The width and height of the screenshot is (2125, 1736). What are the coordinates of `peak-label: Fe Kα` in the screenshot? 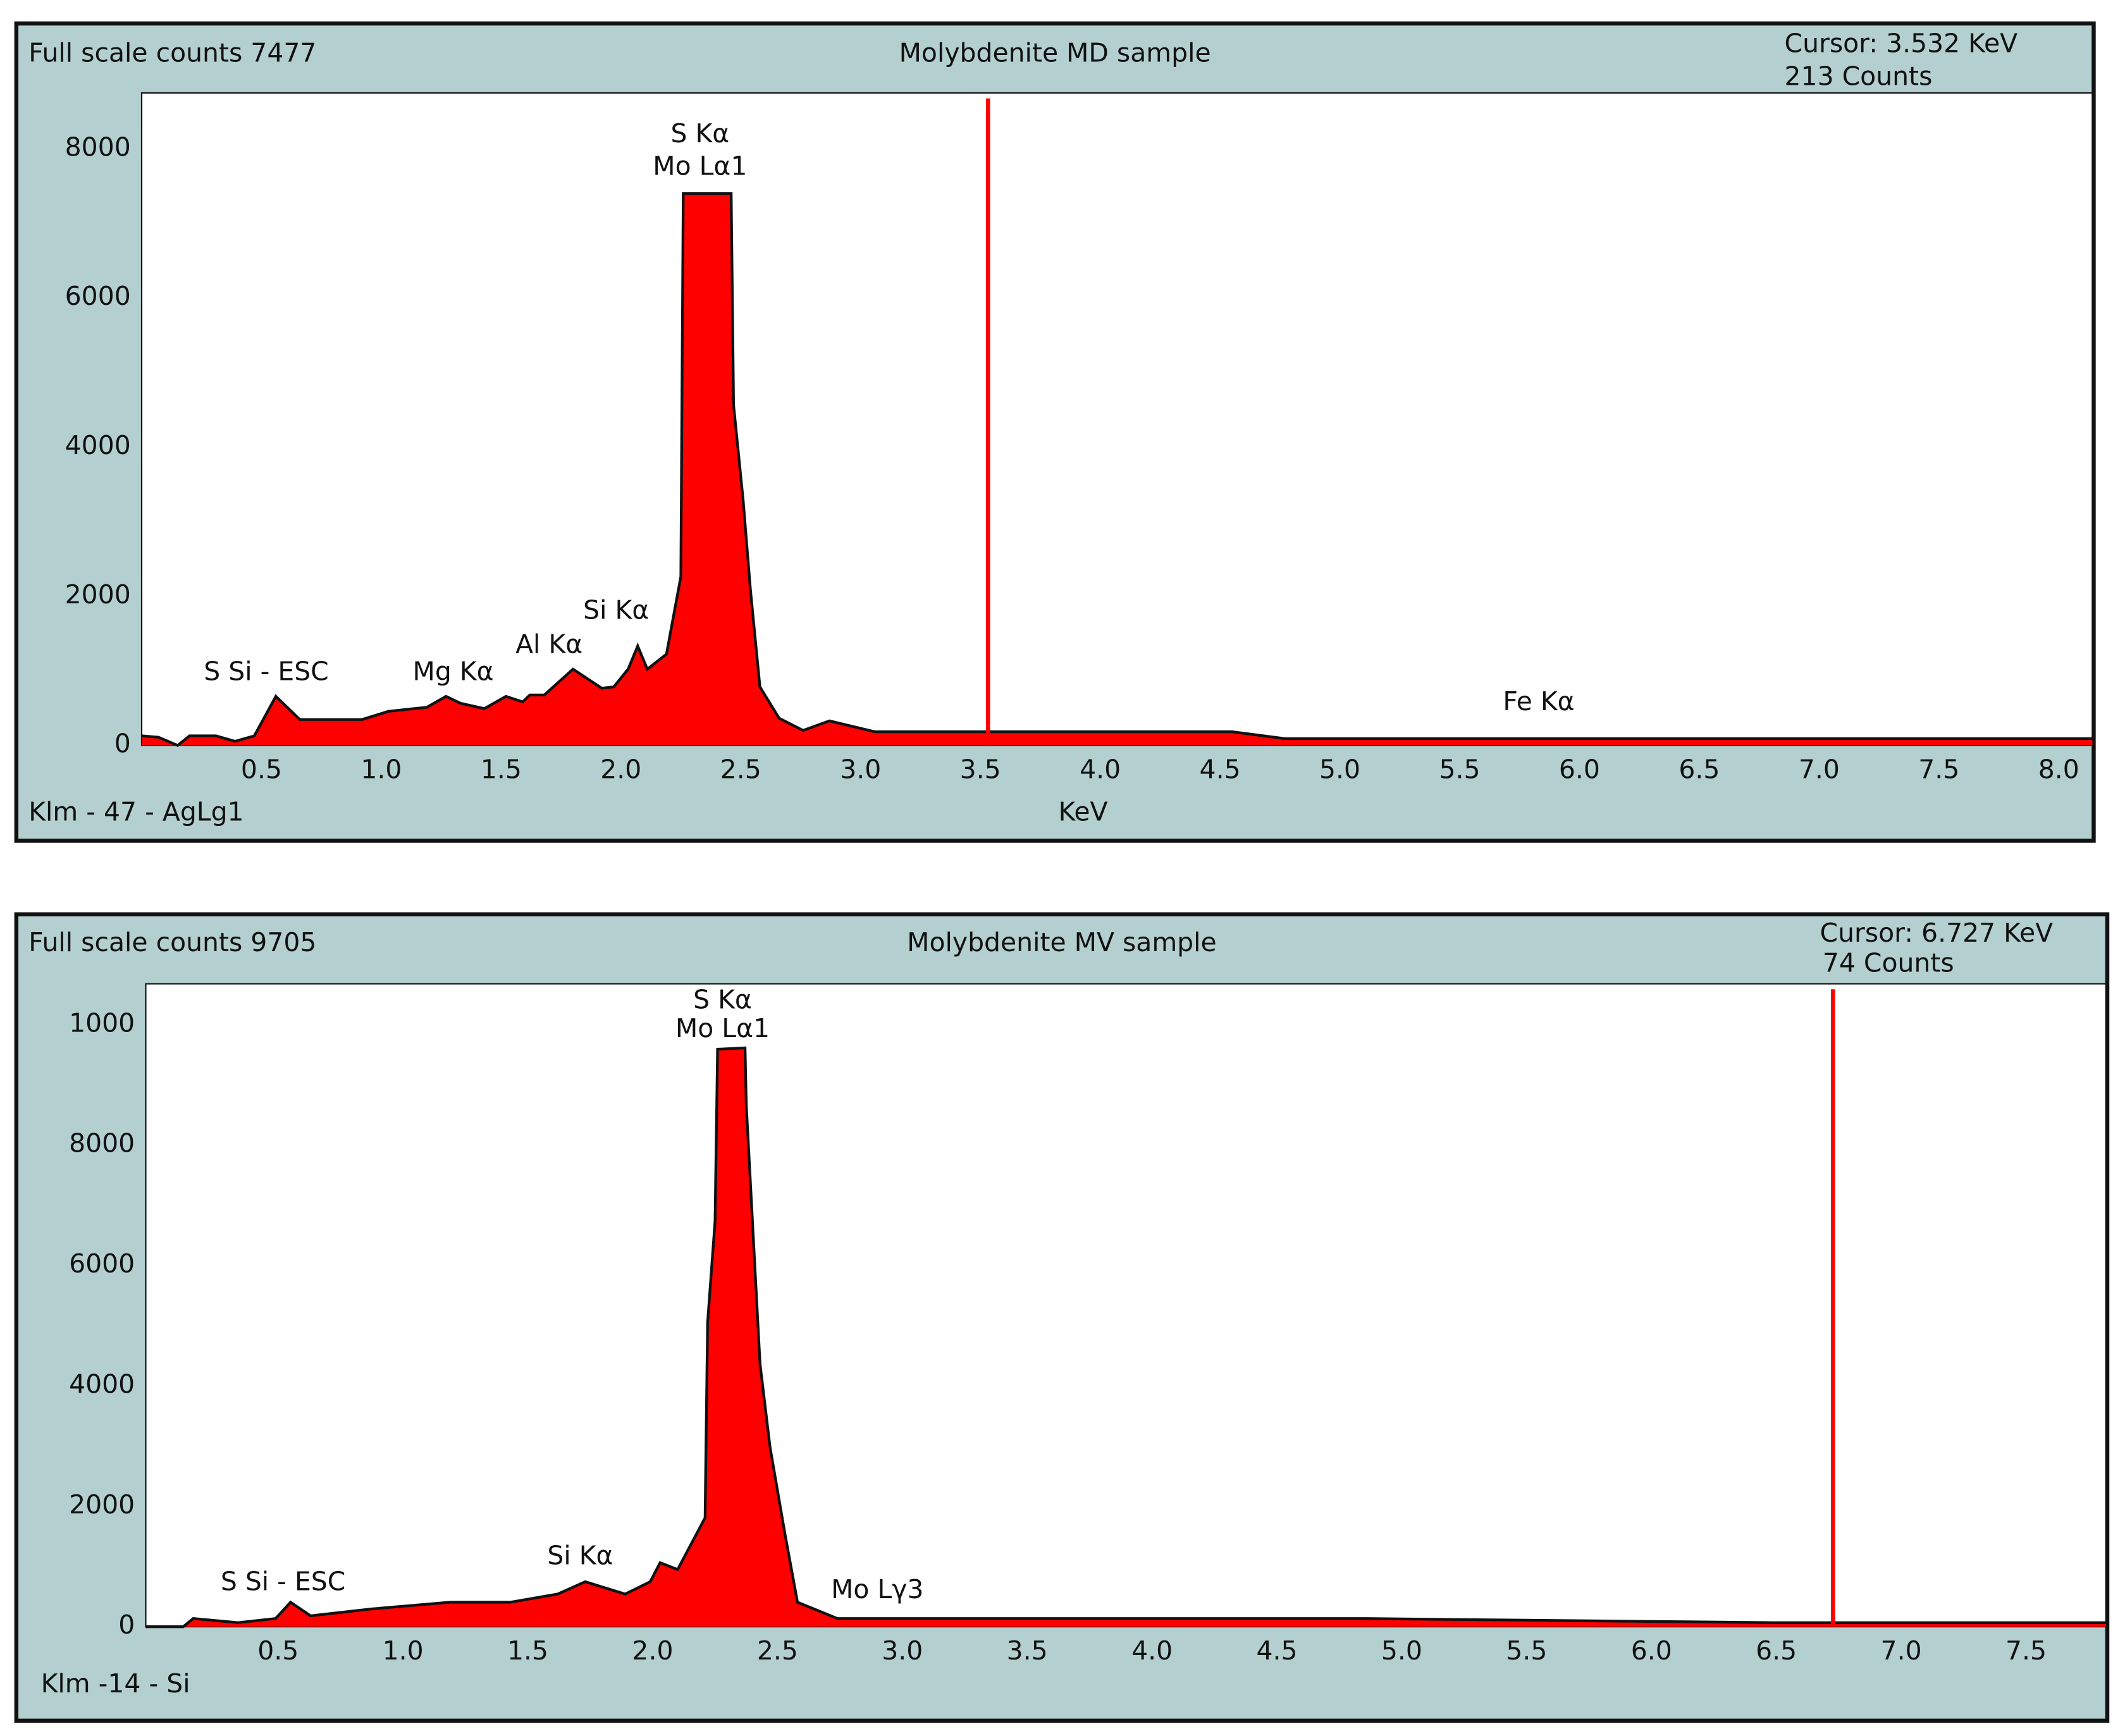 It's located at (1538, 701).